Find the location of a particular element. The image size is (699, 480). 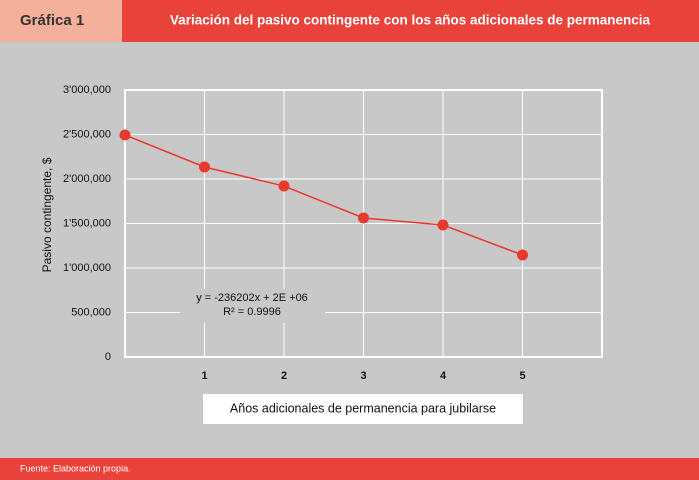

annotation: y = -236202x + 2E +06 is located at coordinates (252, 298).